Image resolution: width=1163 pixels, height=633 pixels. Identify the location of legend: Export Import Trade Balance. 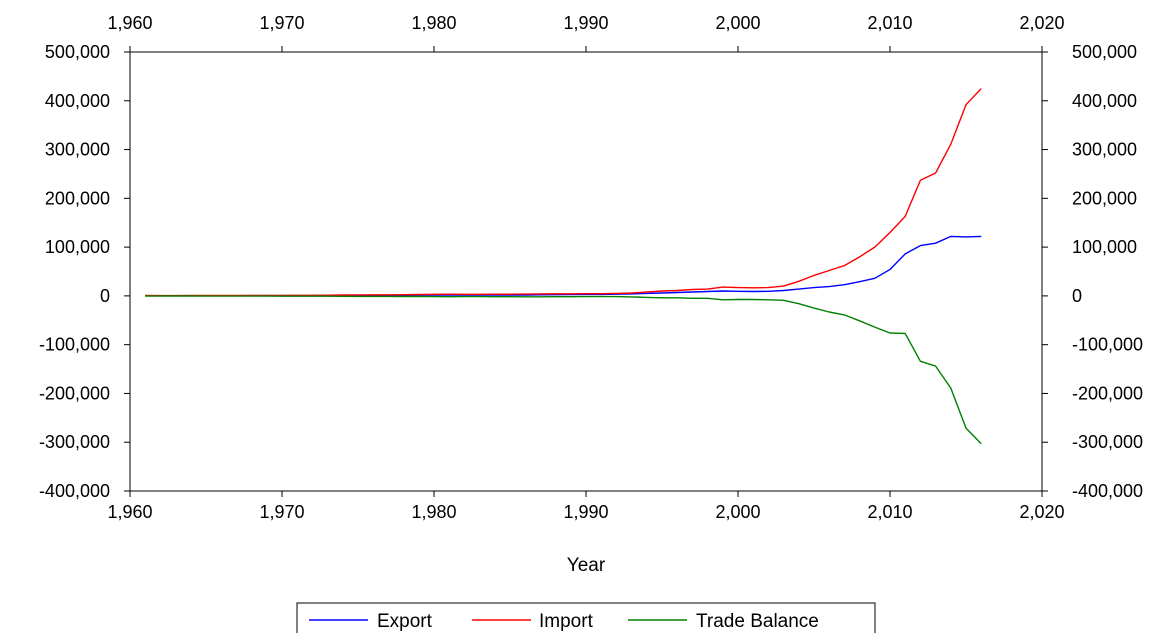
(586, 617).